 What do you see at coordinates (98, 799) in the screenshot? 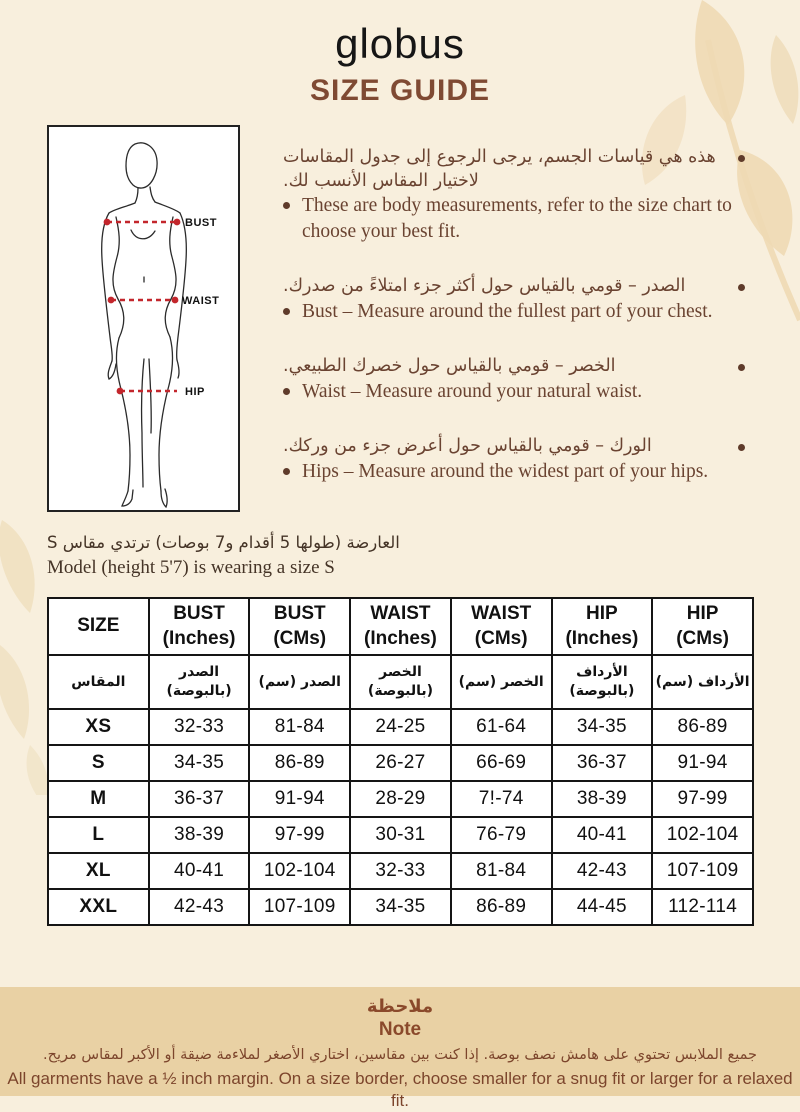
I see `size-label: M` at bounding box center [98, 799].